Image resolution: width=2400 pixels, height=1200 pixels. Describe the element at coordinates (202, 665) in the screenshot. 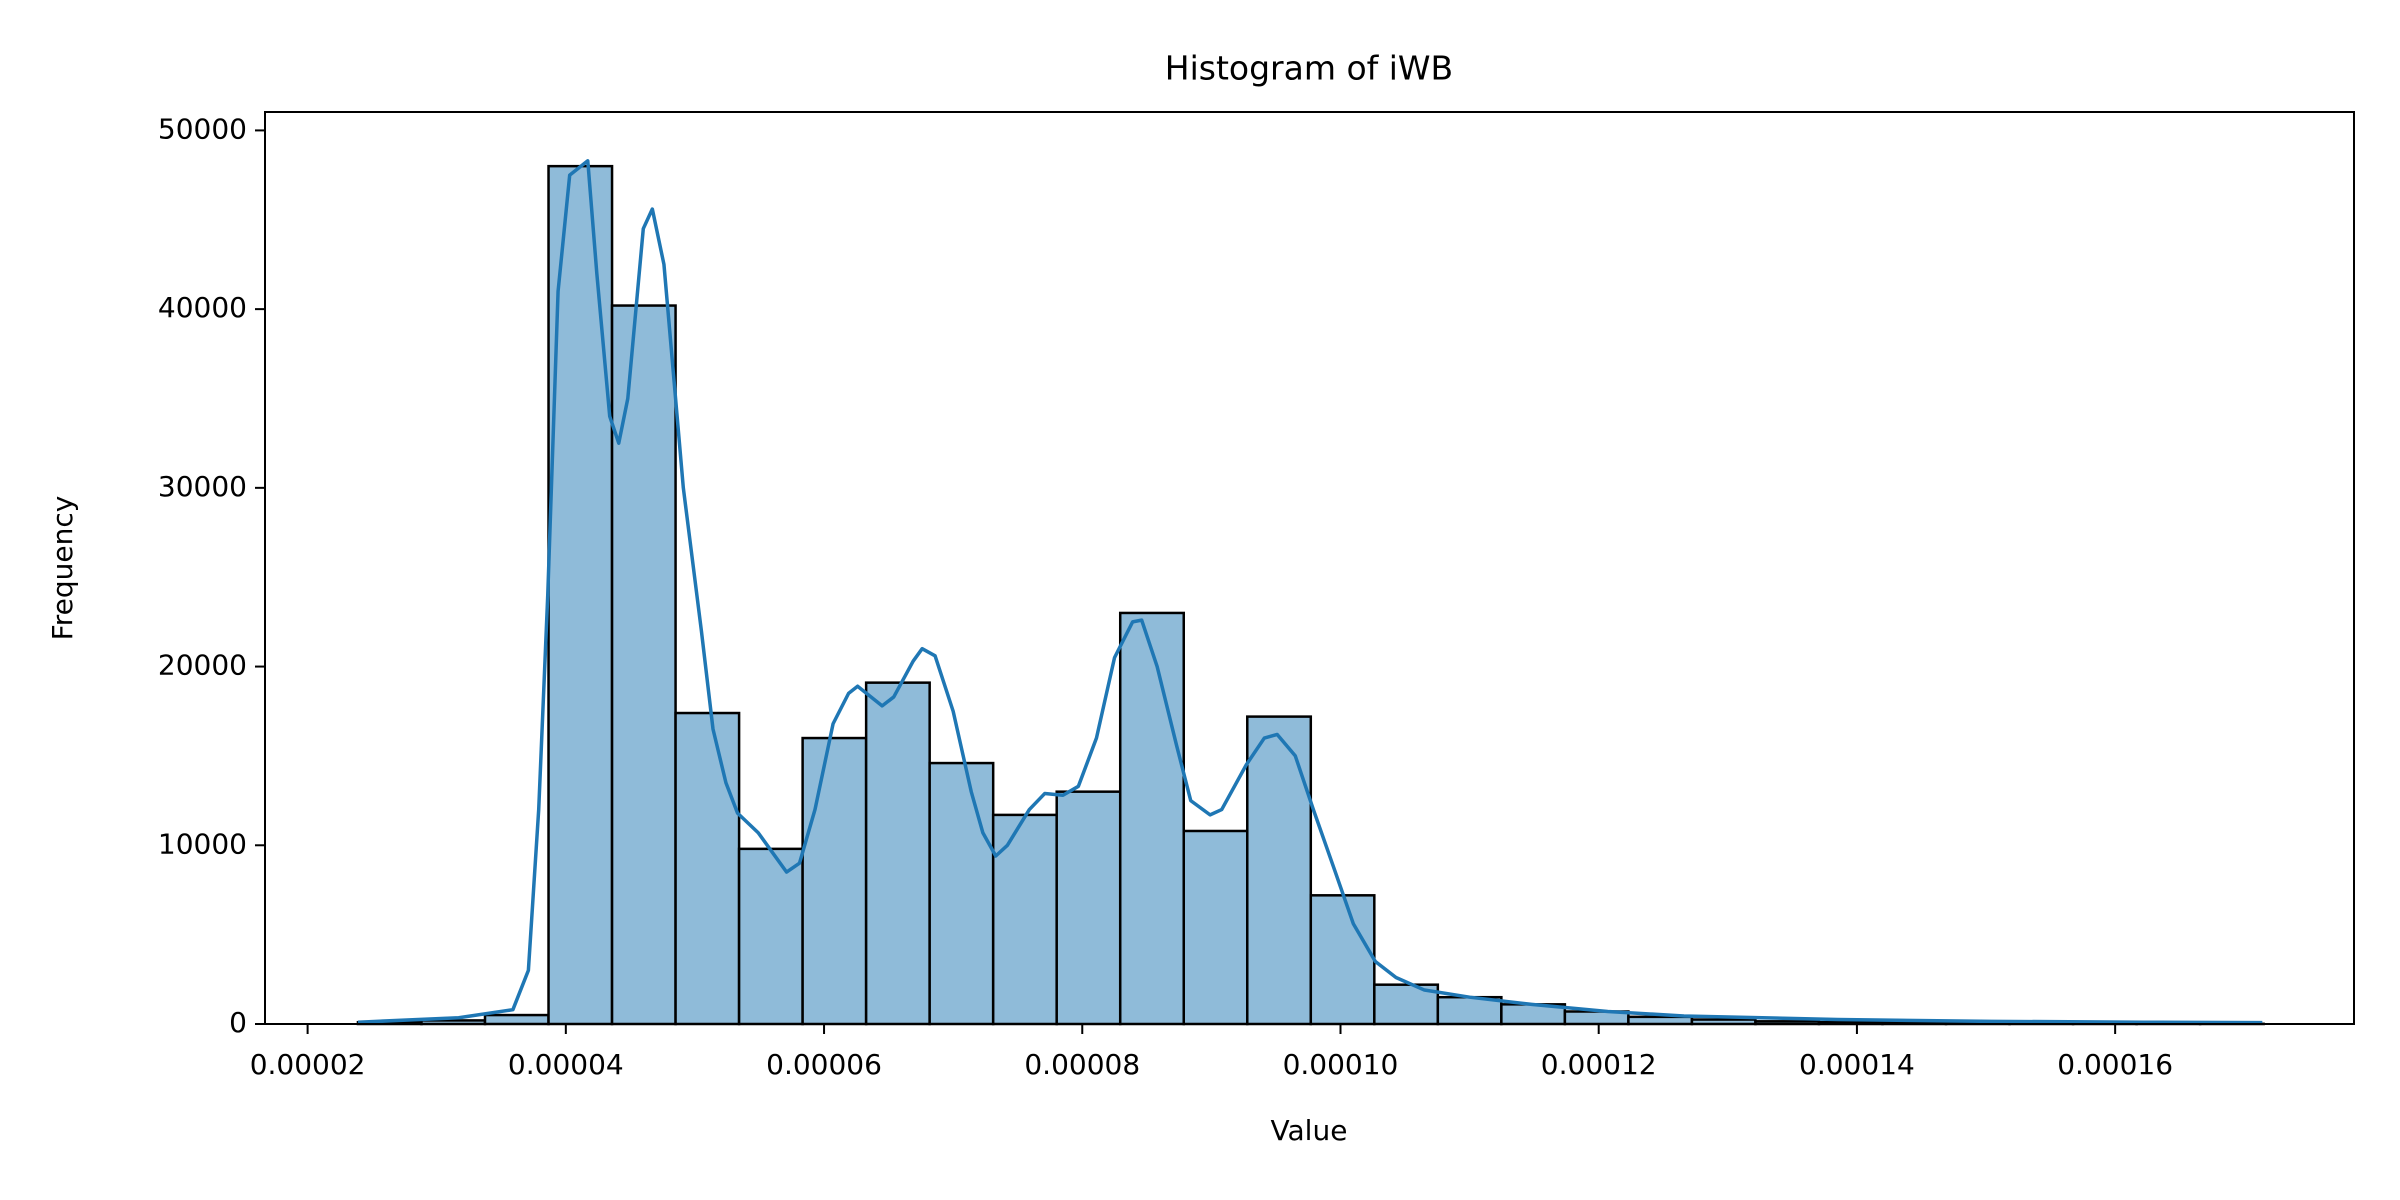

I see `y-tick-label: 20000` at that location.